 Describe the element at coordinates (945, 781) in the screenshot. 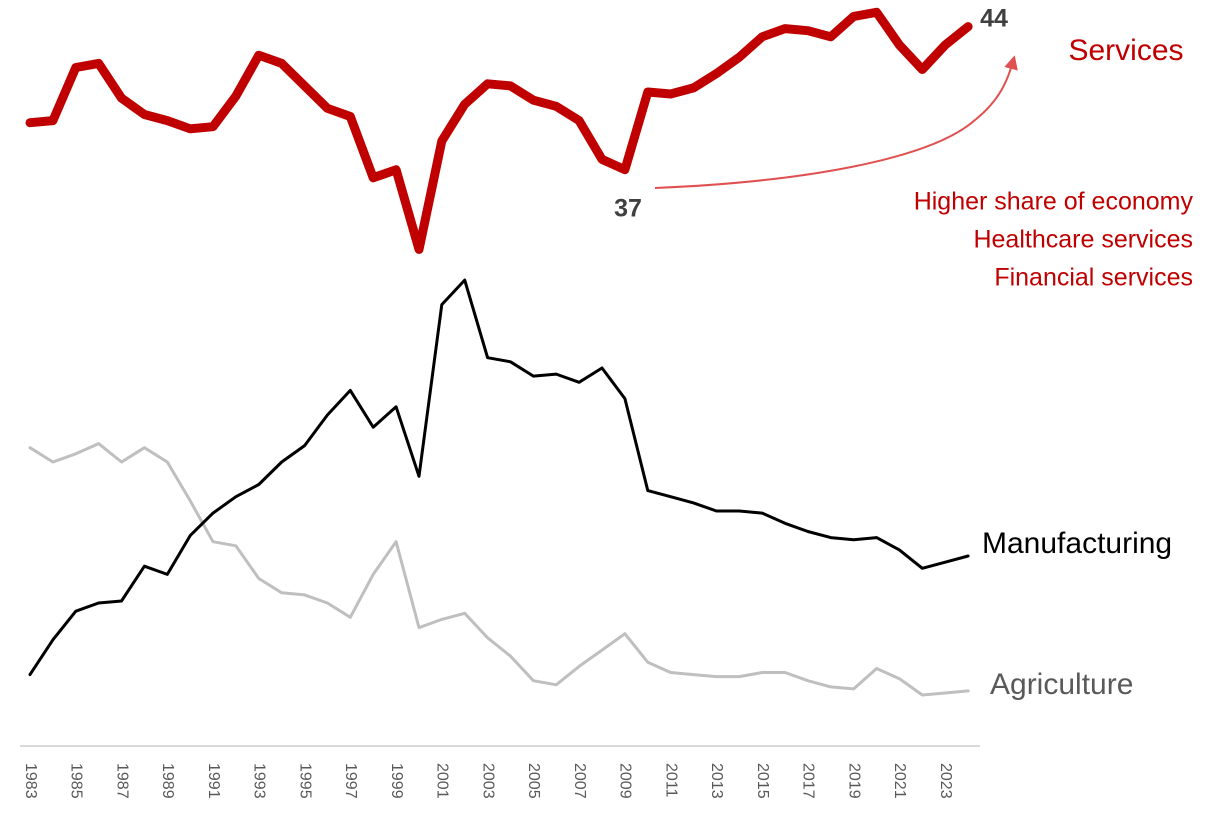

I see `x-tick-label: 2023` at that location.